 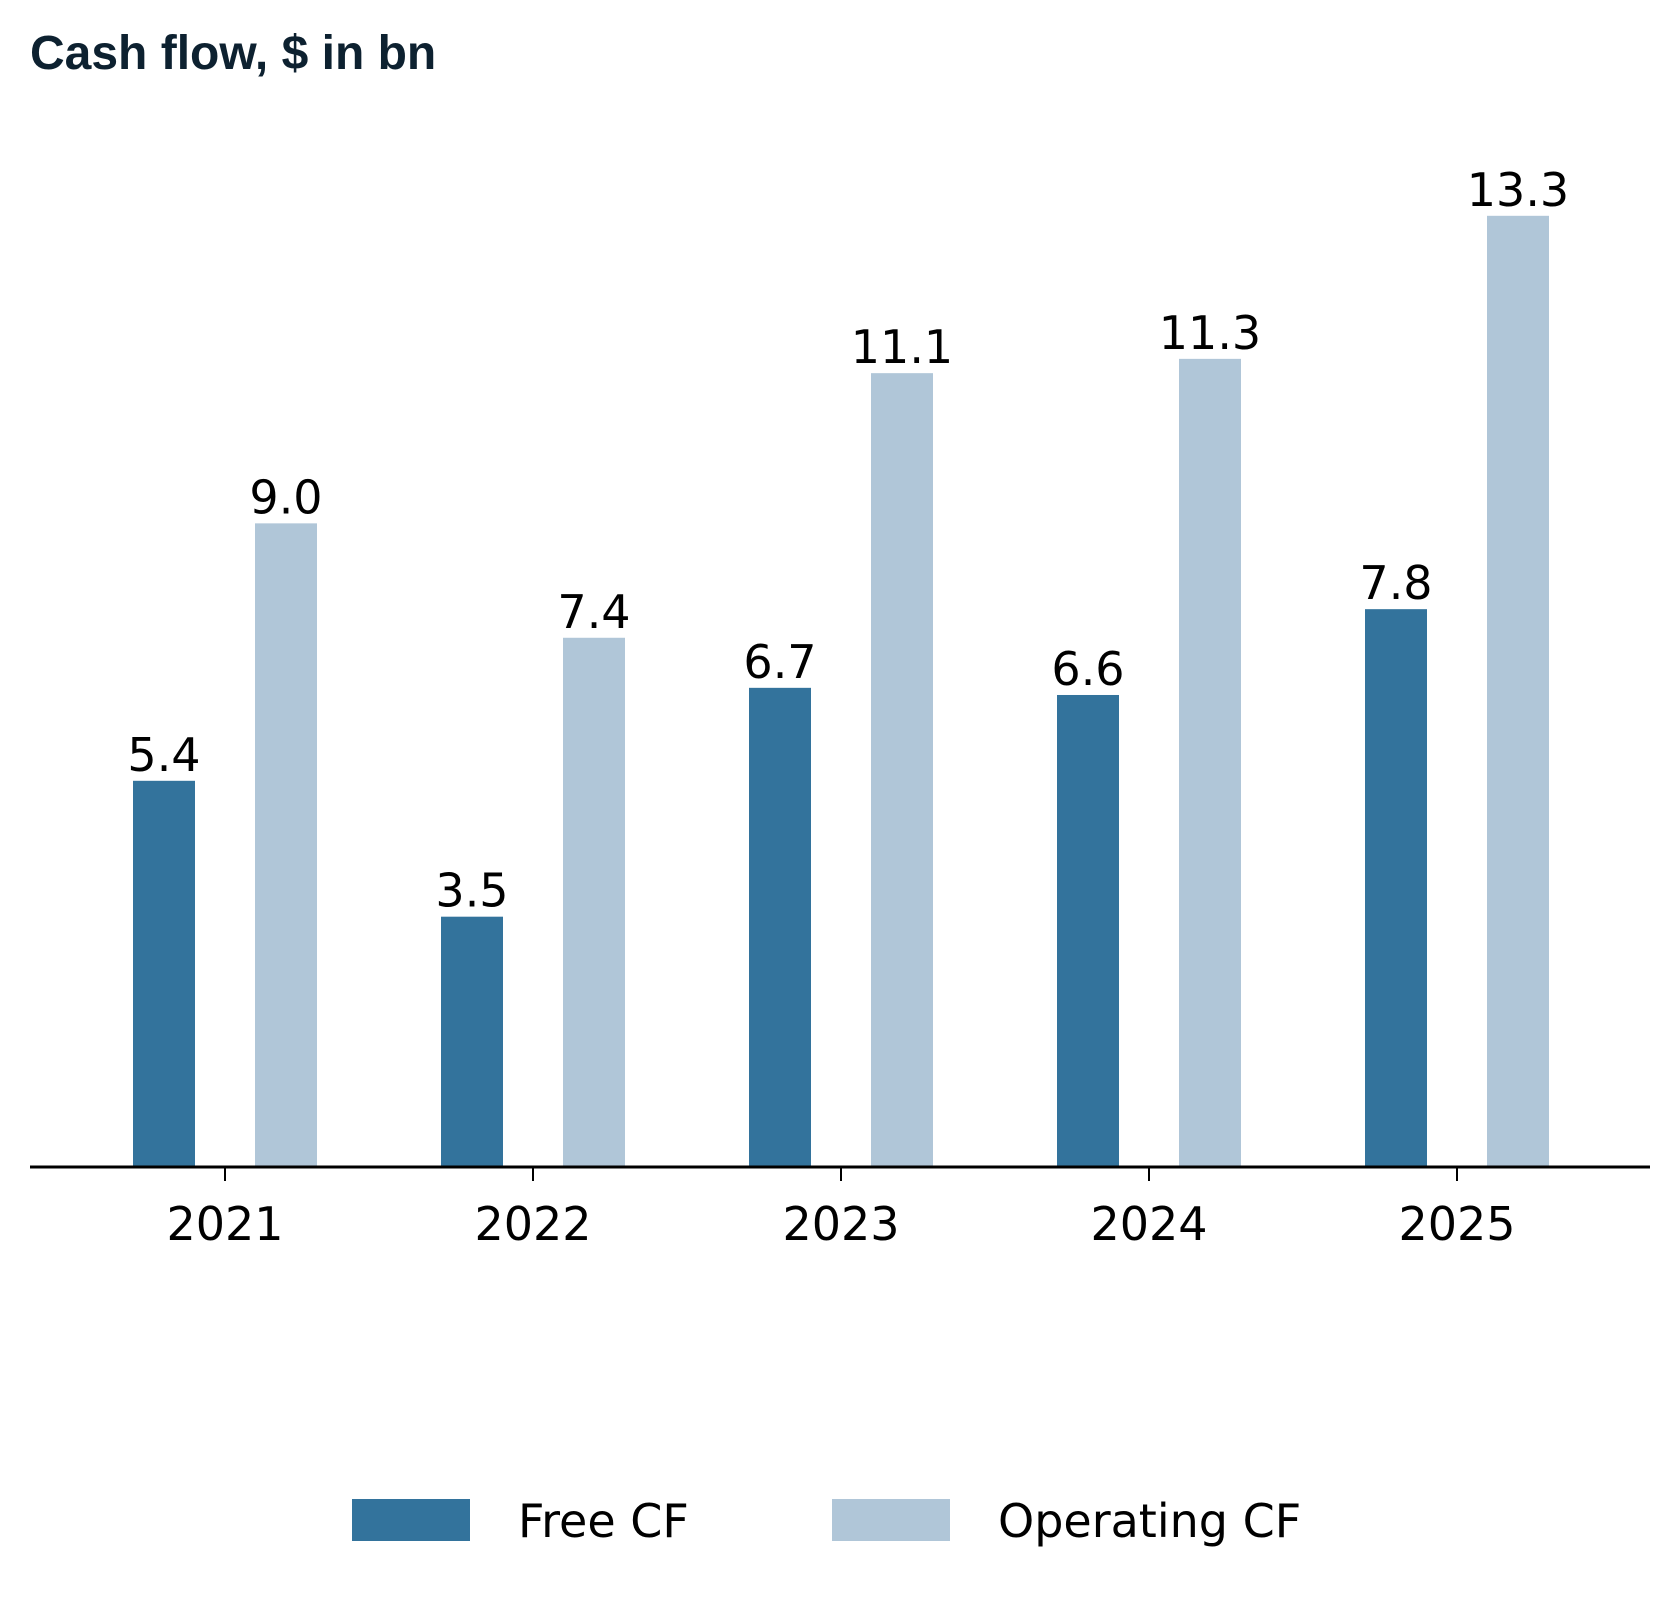 I want to click on legend-swatch-operating-cf, so click(x=891, y=1520).